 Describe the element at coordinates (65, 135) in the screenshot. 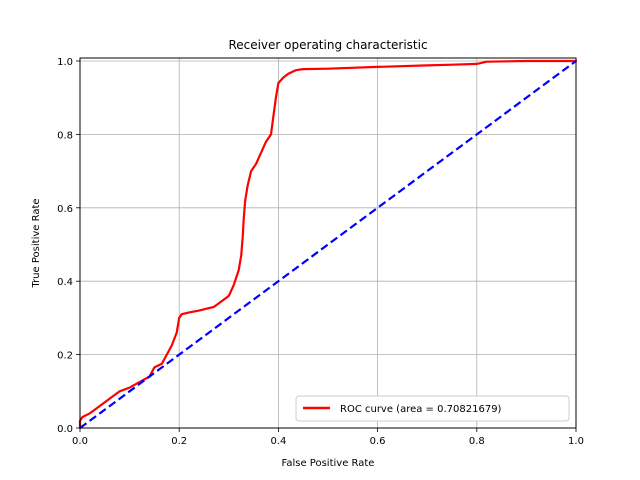

I see `y-tick-label: 0.8` at that location.